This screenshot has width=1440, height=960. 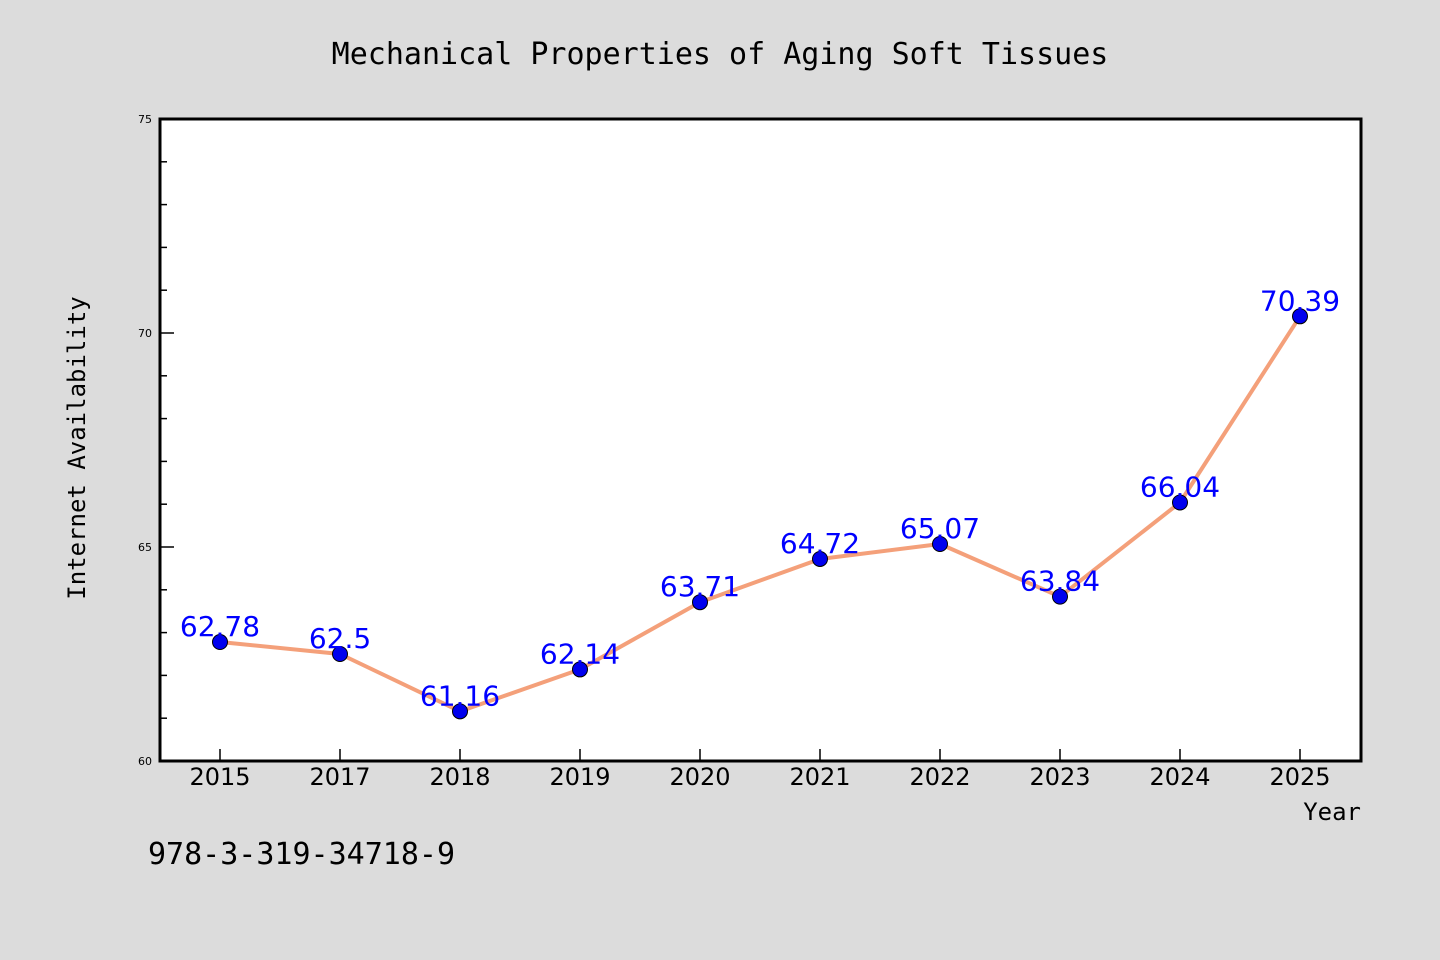 What do you see at coordinates (819, 777) in the screenshot?
I see `x-tick-label: 2021` at bounding box center [819, 777].